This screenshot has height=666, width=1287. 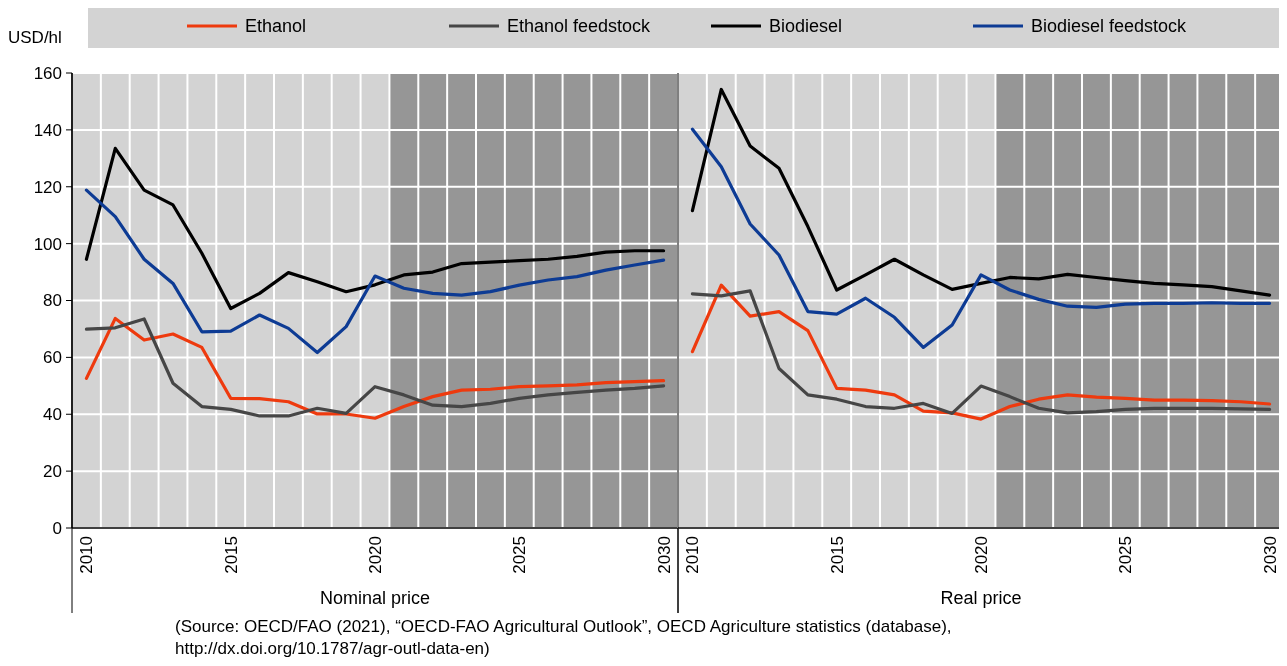 I want to click on x-axis-title: Real price, so click(x=981, y=598).